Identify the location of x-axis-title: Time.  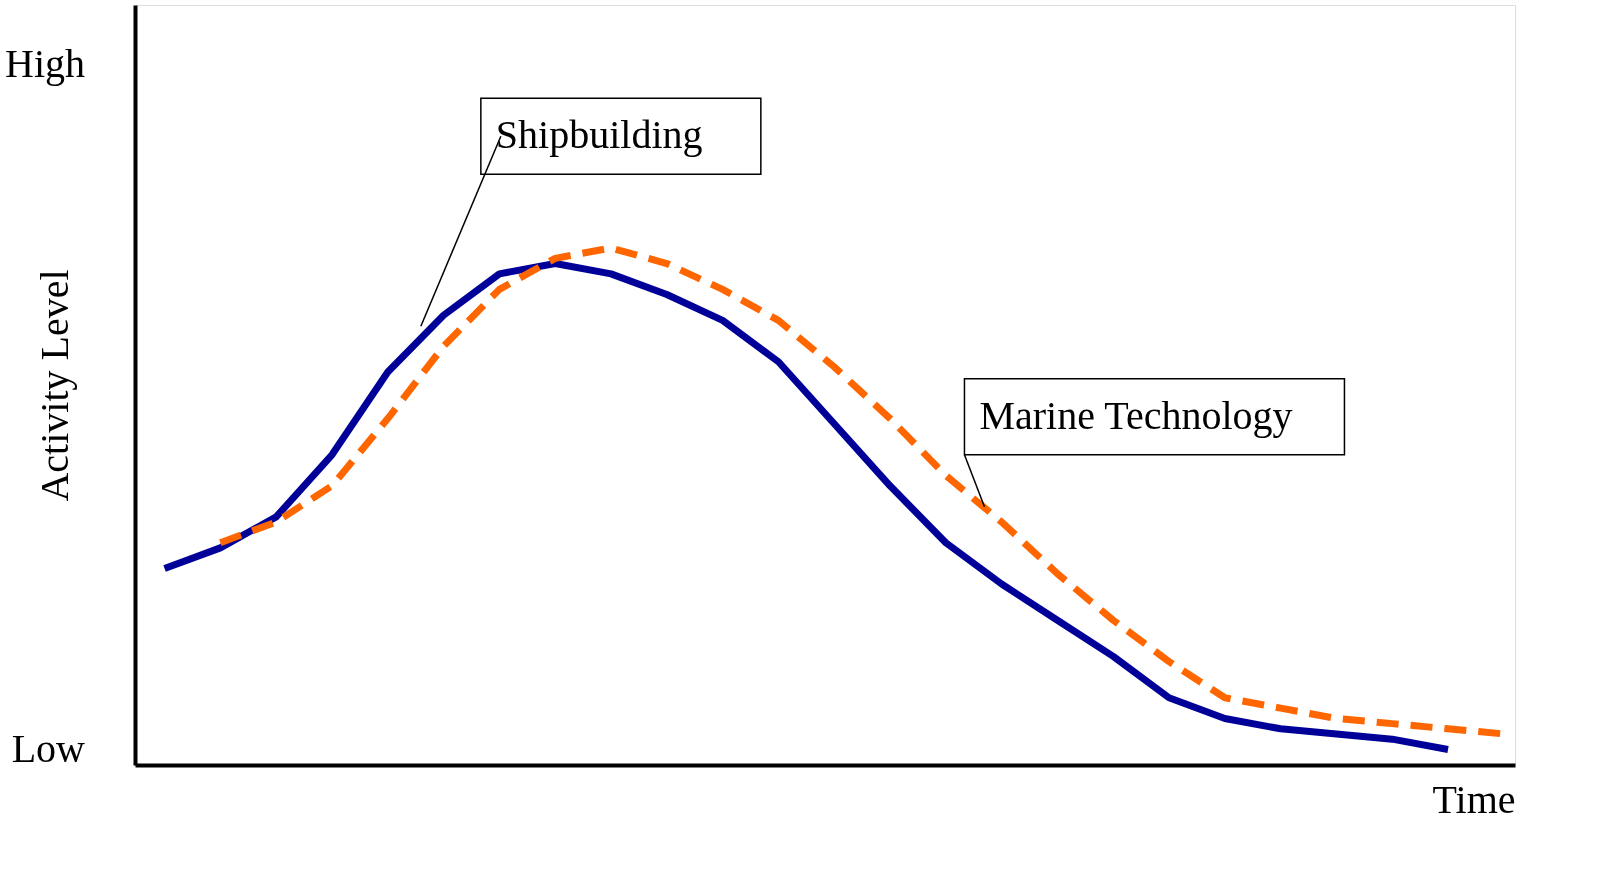
(1474, 799).